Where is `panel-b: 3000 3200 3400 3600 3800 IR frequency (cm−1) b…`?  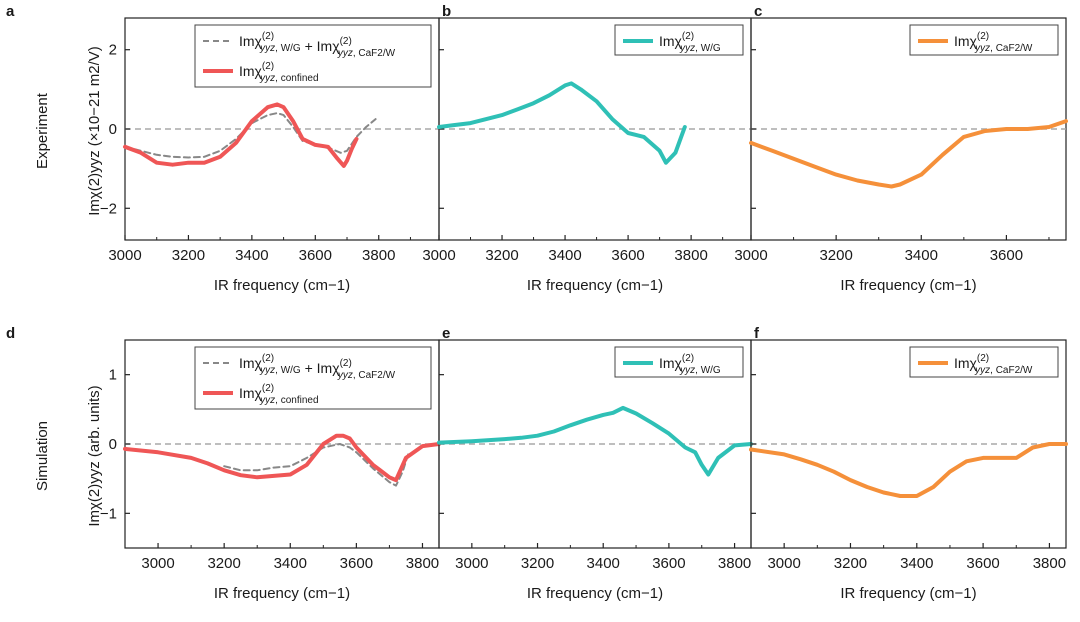 panel-b: 3000 3200 3400 3600 3800 IR frequency (cm−1) b… is located at coordinates (587, 148).